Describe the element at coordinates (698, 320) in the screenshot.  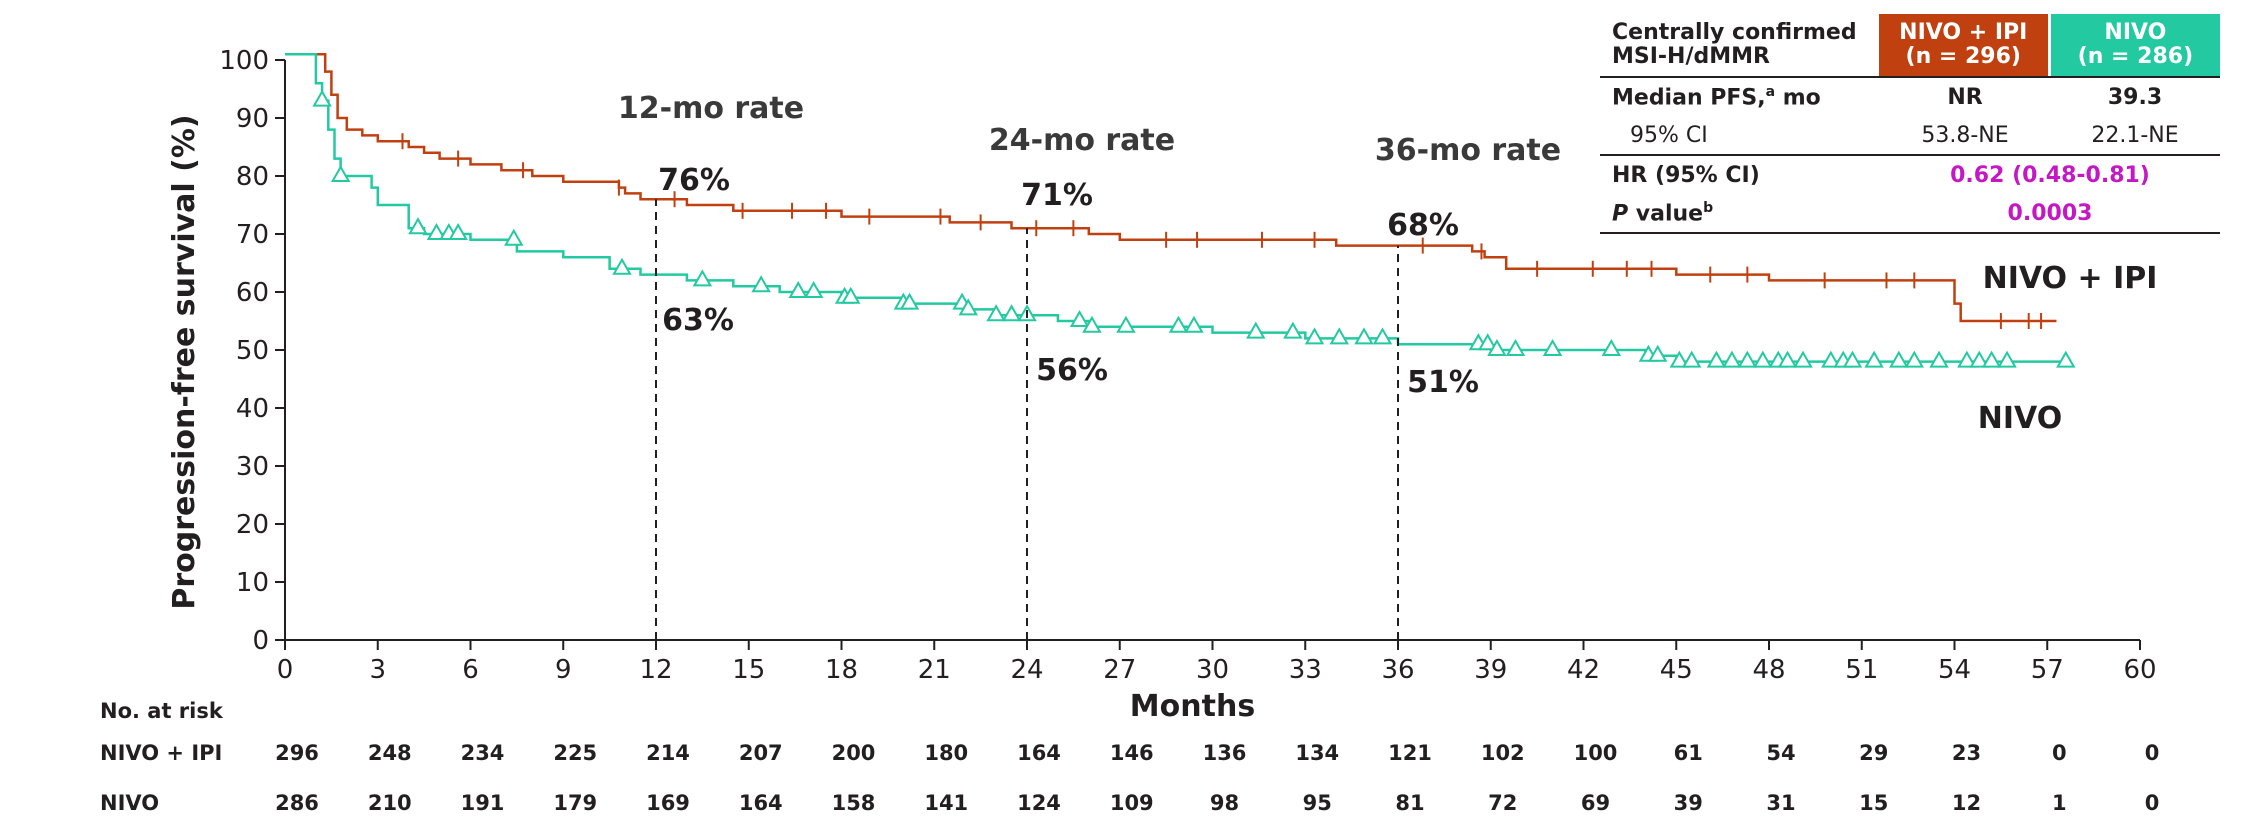
I see `nivo-rate-label: 63%` at that location.